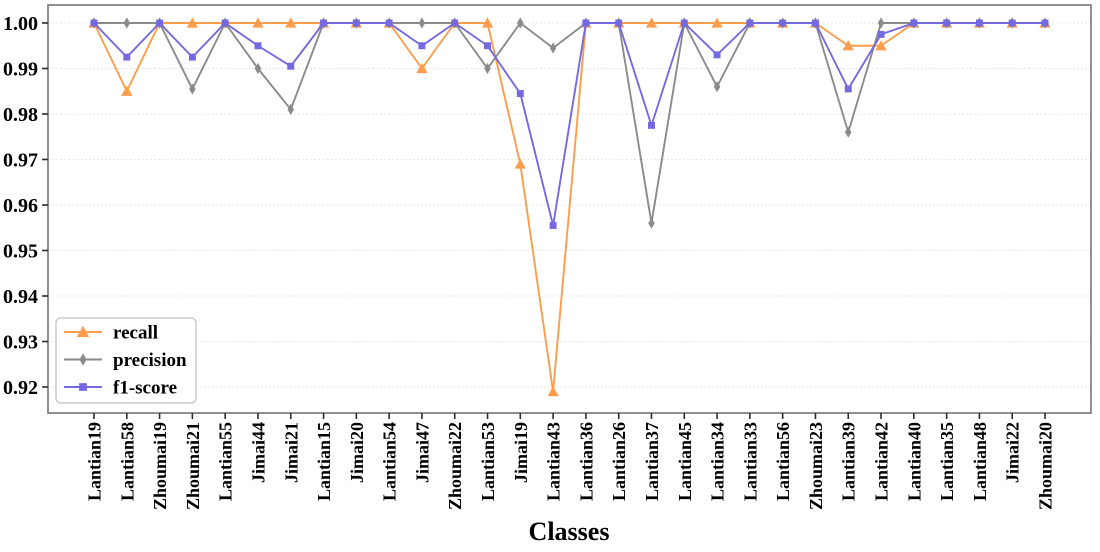 The width and height of the screenshot is (1100, 552). I want to click on x-tick-label-jimai22: Jimai22, so click(1013, 452).